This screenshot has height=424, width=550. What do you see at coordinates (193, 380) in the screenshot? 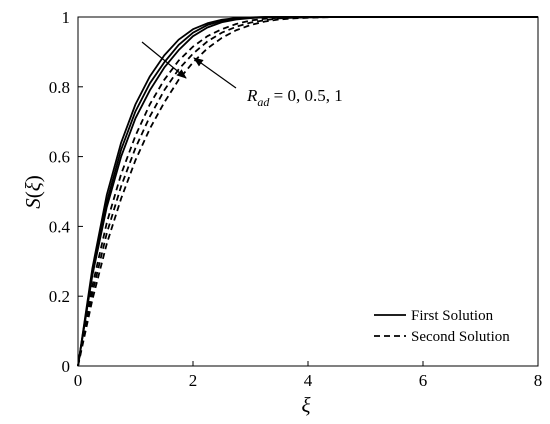
I see `x-tick-label: 2` at bounding box center [193, 380].